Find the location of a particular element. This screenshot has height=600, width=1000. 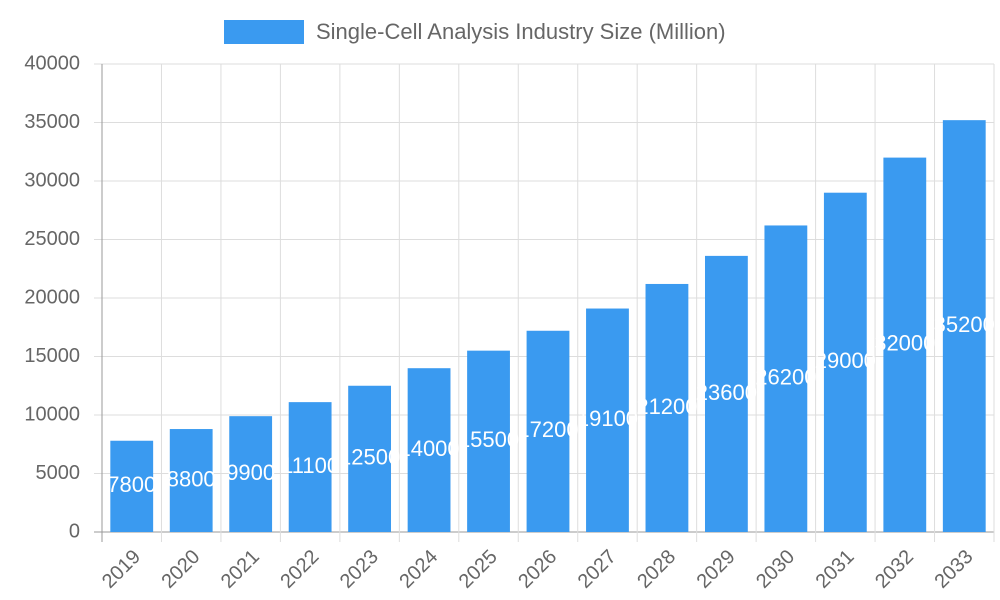

data-label: 12500 is located at coordinates (369, 457).